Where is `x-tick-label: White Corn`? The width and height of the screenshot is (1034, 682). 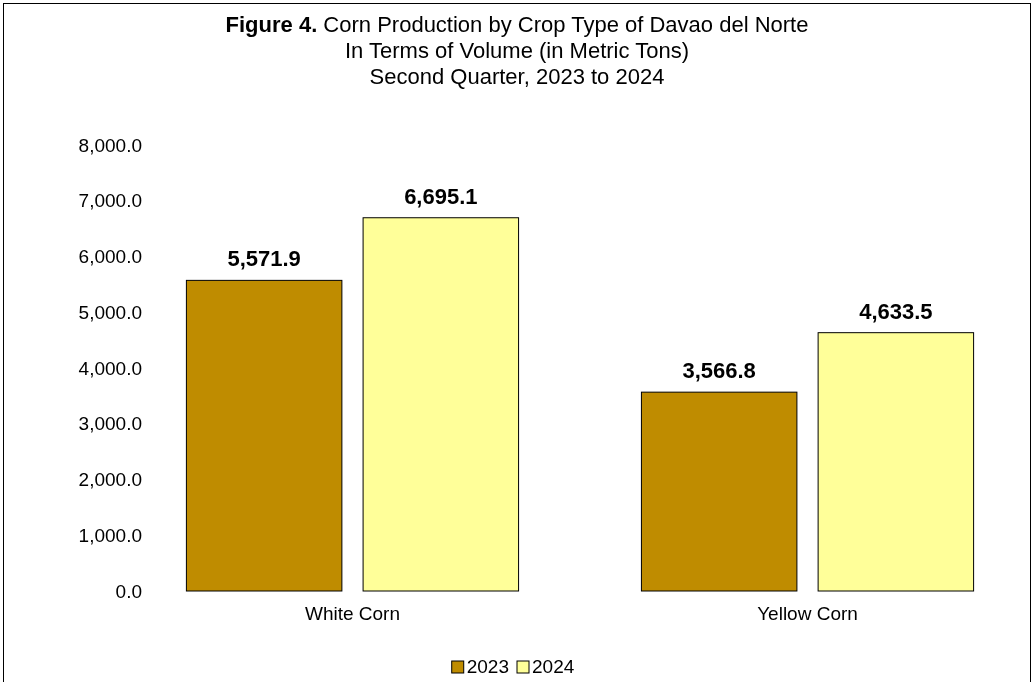 x-tick-label: White Corn is located at coordinates (352, 614).